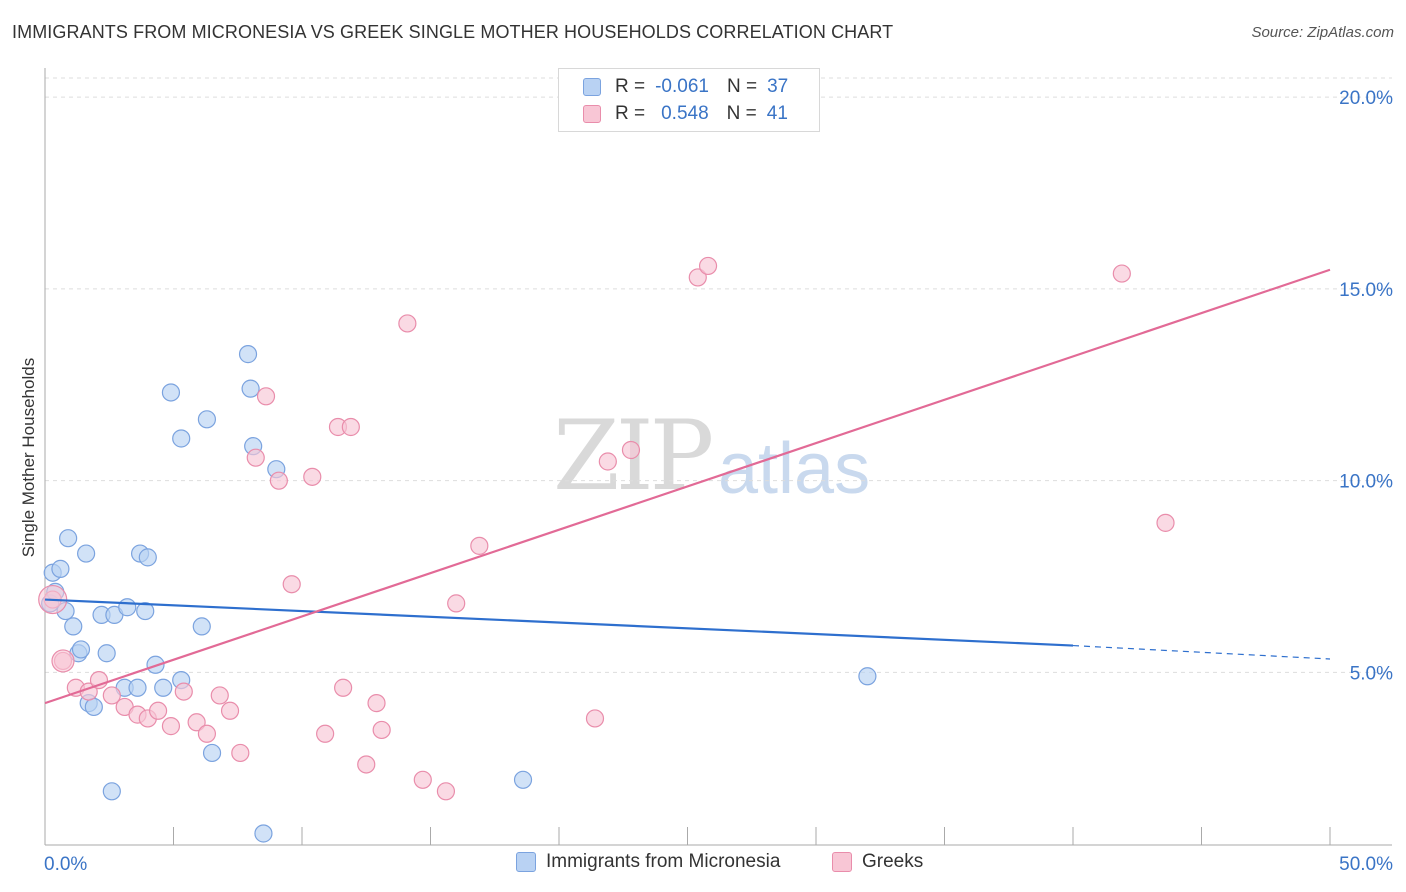  Describe the element at coordinates (1366, 482) in the screenshot. I see `y-tick-label: 10.0%` at that location.